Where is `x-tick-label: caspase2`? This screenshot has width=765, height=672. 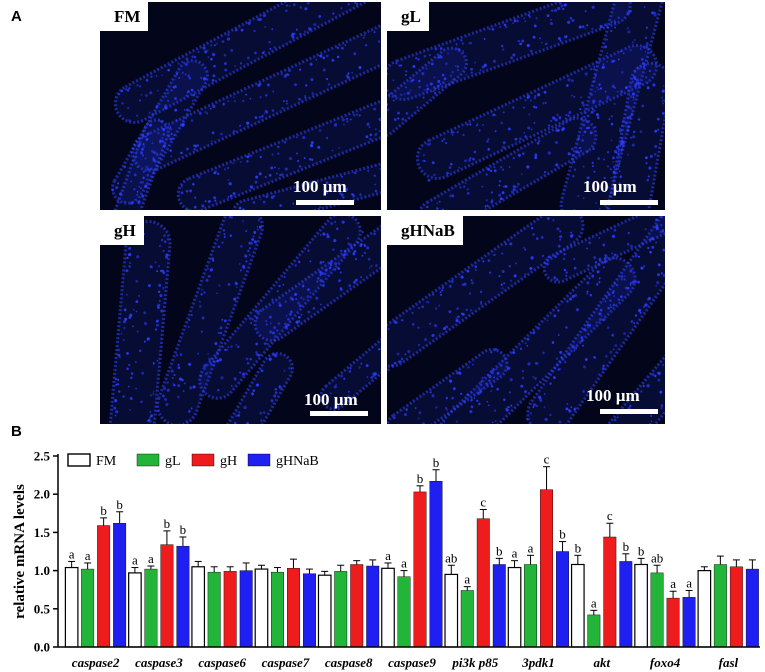
x-tick-label: caspase2 is located at coordinates (96, 662).